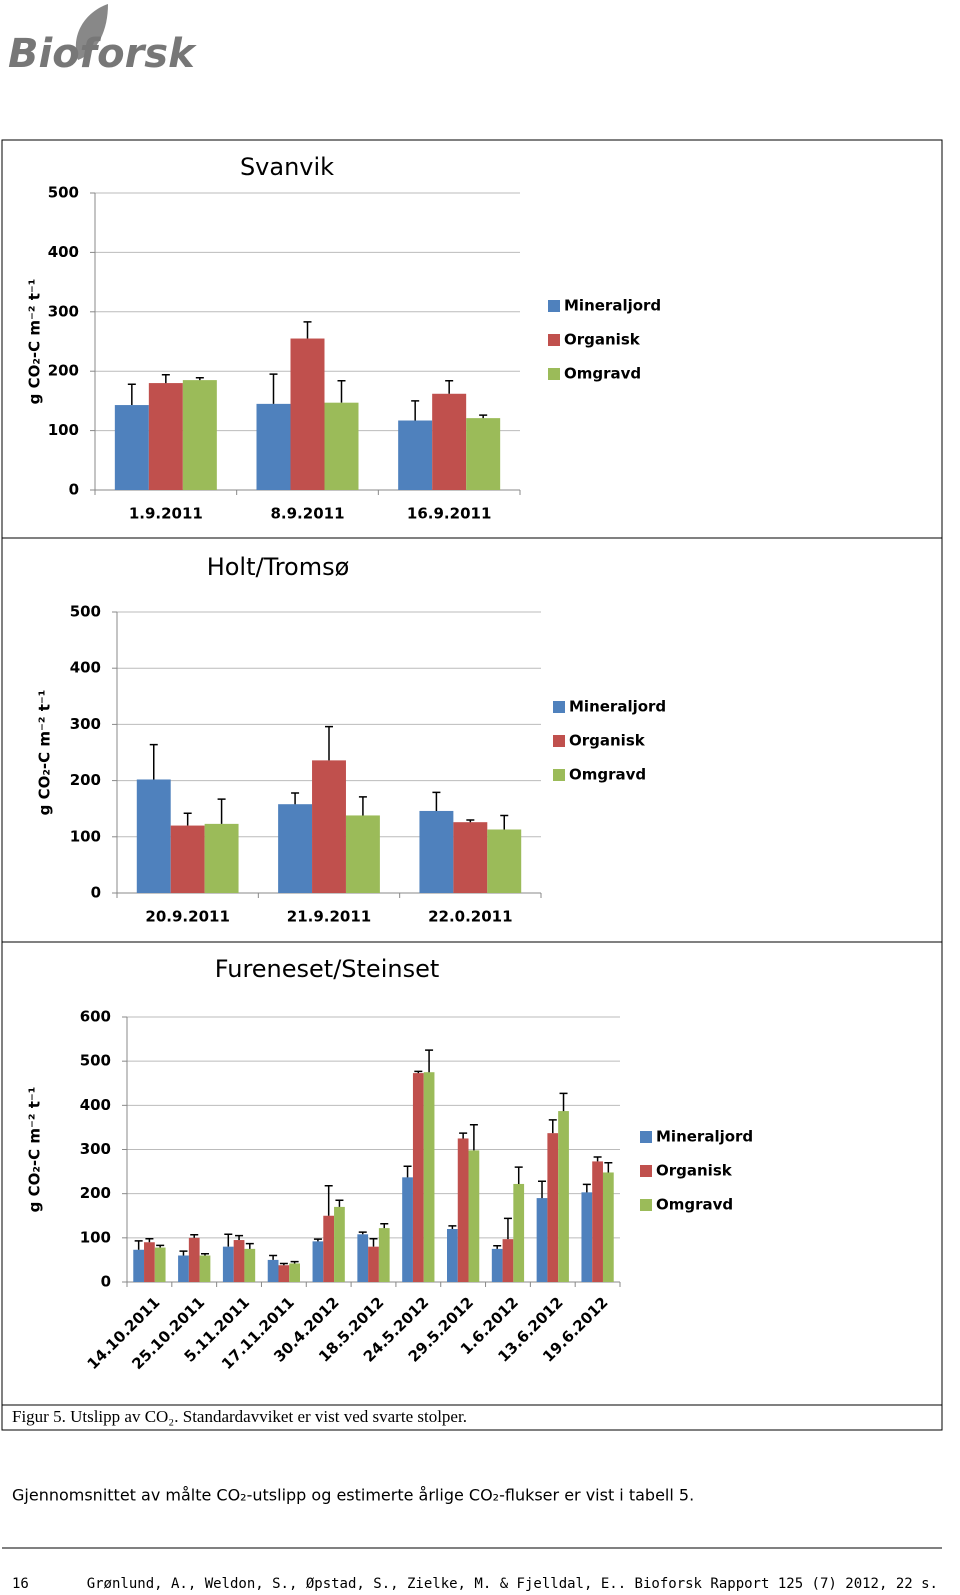  Describe the element at coordinates (102, 54) in the screenshot. I see `logo: Bioforsk` at that location.